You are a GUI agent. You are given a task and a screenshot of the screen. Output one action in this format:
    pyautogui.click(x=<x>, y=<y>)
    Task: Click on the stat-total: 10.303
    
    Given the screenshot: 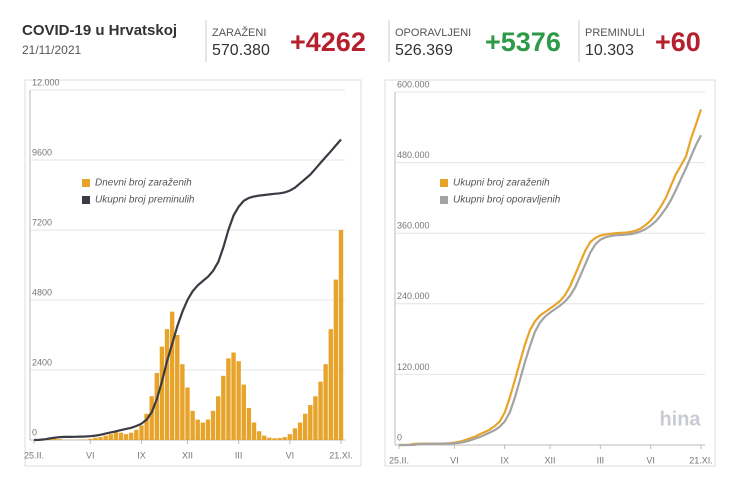 What is the action you would take?
    pyautogui.click(x=609, y=50)
    